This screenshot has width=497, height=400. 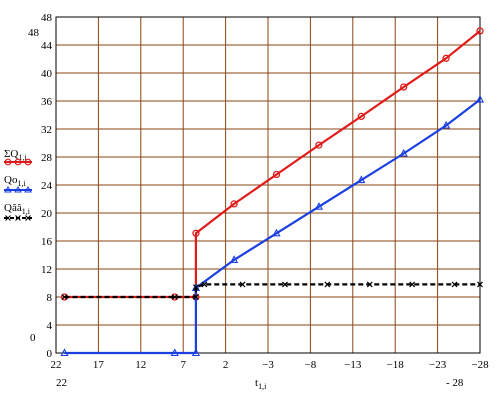 I want to click on x-min-label: 22, so click(x=61, y=383).